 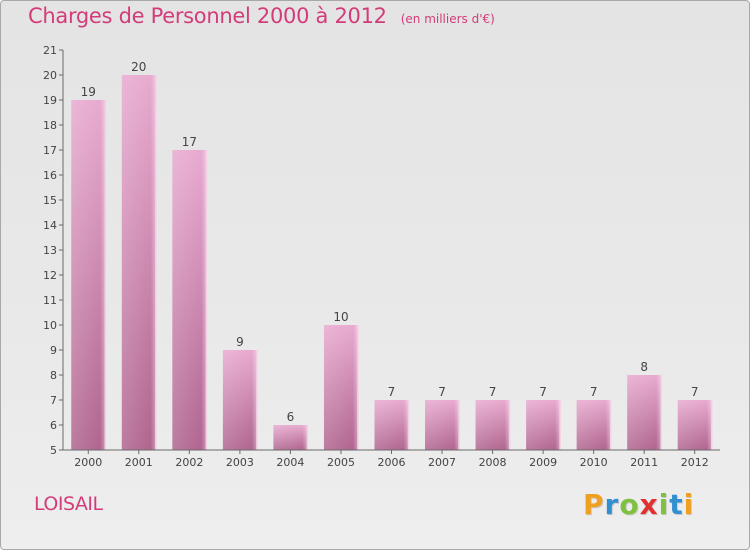 I want to click on chart-title: Charges de Personnel 2000 à 2012, so click(x=207, y=16).